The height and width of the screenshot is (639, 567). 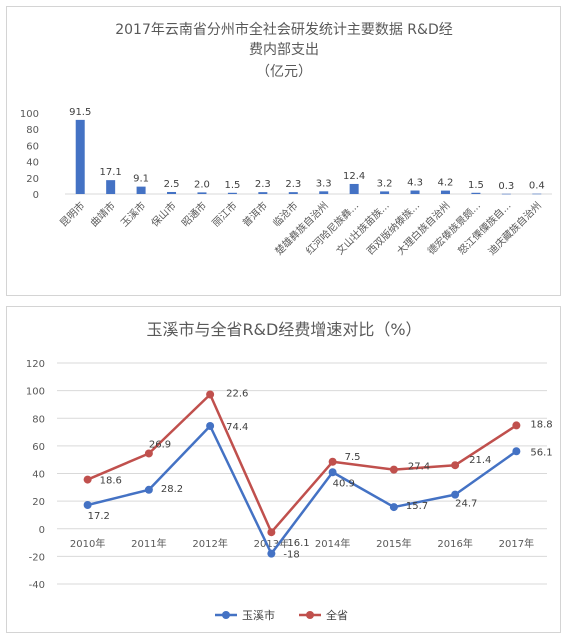 What do you see at coordinates (353, 457) in the screenshot?
I see `point-value-label: 7.5` at bounding box center [353, 457].